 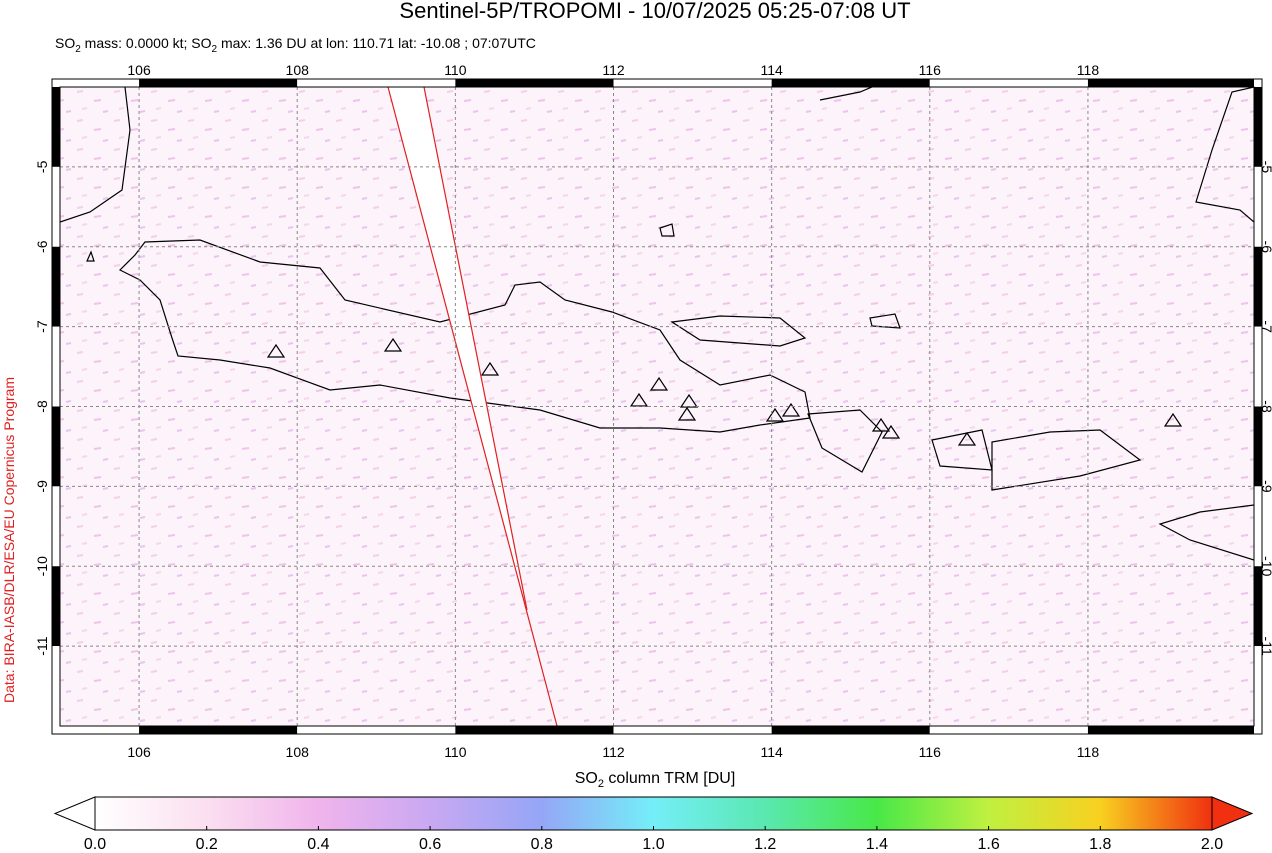 What do you see at coordinates (139, 752) in the screenshot?
I see `x-tick-label-bottom: 106` at bounding box center [139, 752].